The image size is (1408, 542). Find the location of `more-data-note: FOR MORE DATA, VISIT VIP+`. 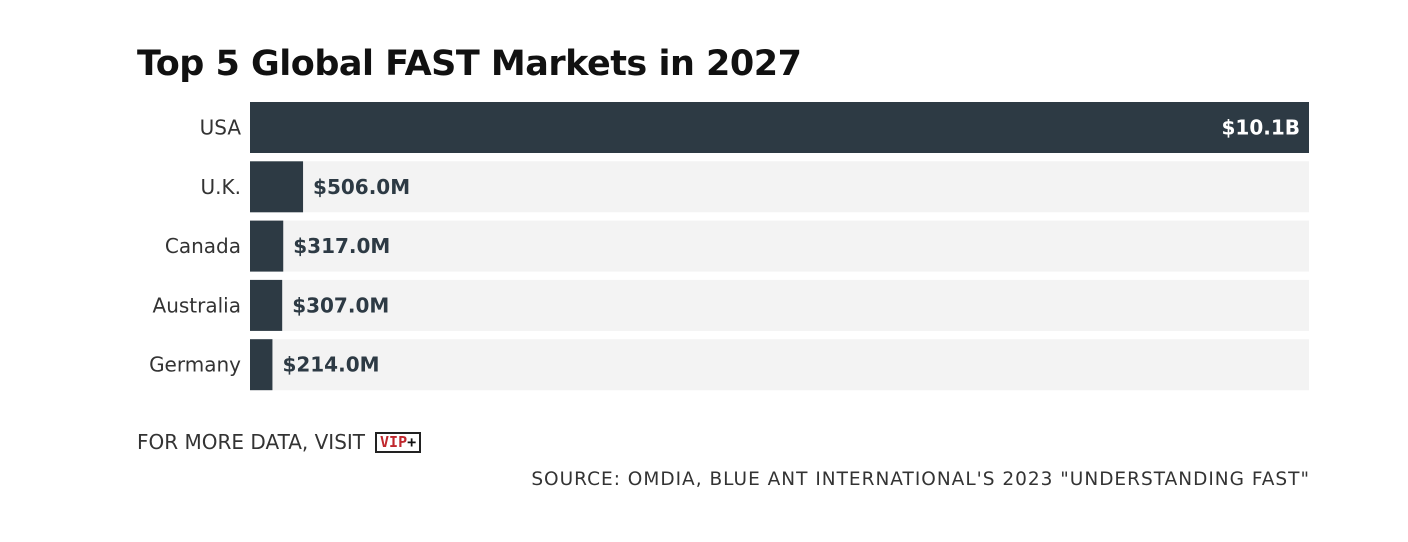

more-data-note: FOR MORE DATA, VISIT VIP+ is located at coordinates (279, 442).